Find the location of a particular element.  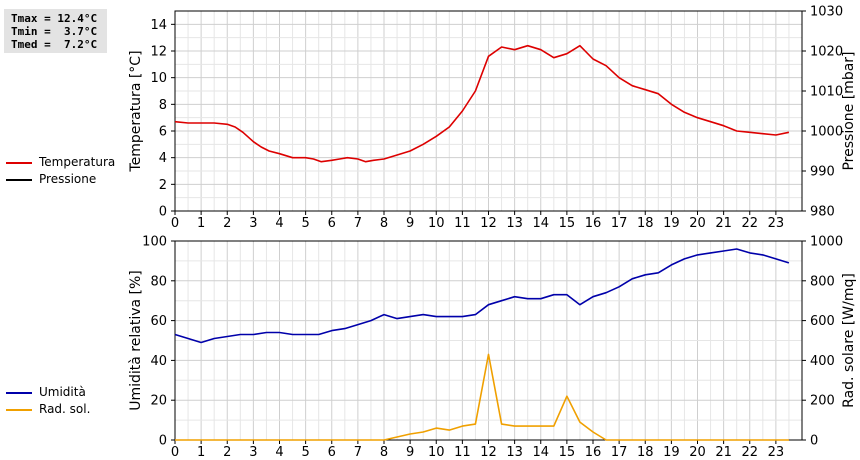

y2-tick-label: 800 is located at coordinates (822, 281).